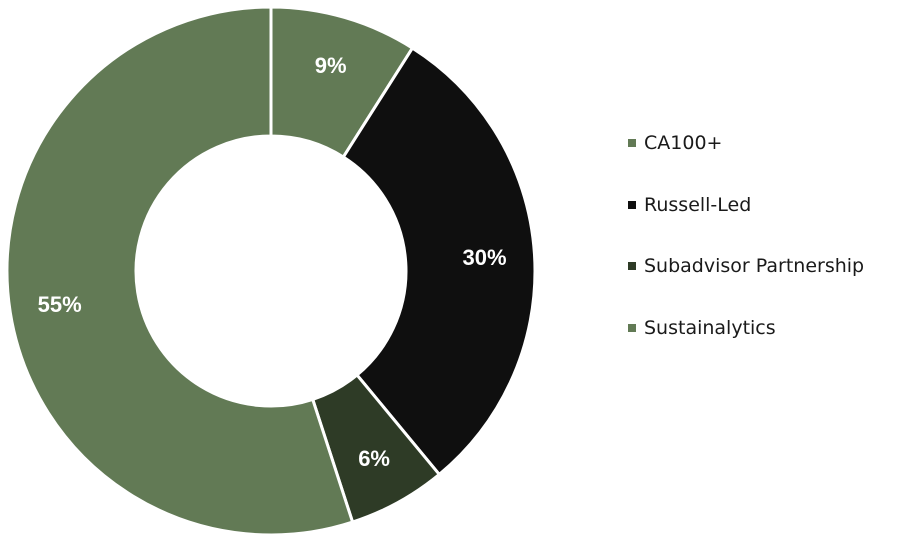 The width and height of the screenshot is (900, 535). I want to click on slice-label-sustainalytics: 55%, so click(60, 304).